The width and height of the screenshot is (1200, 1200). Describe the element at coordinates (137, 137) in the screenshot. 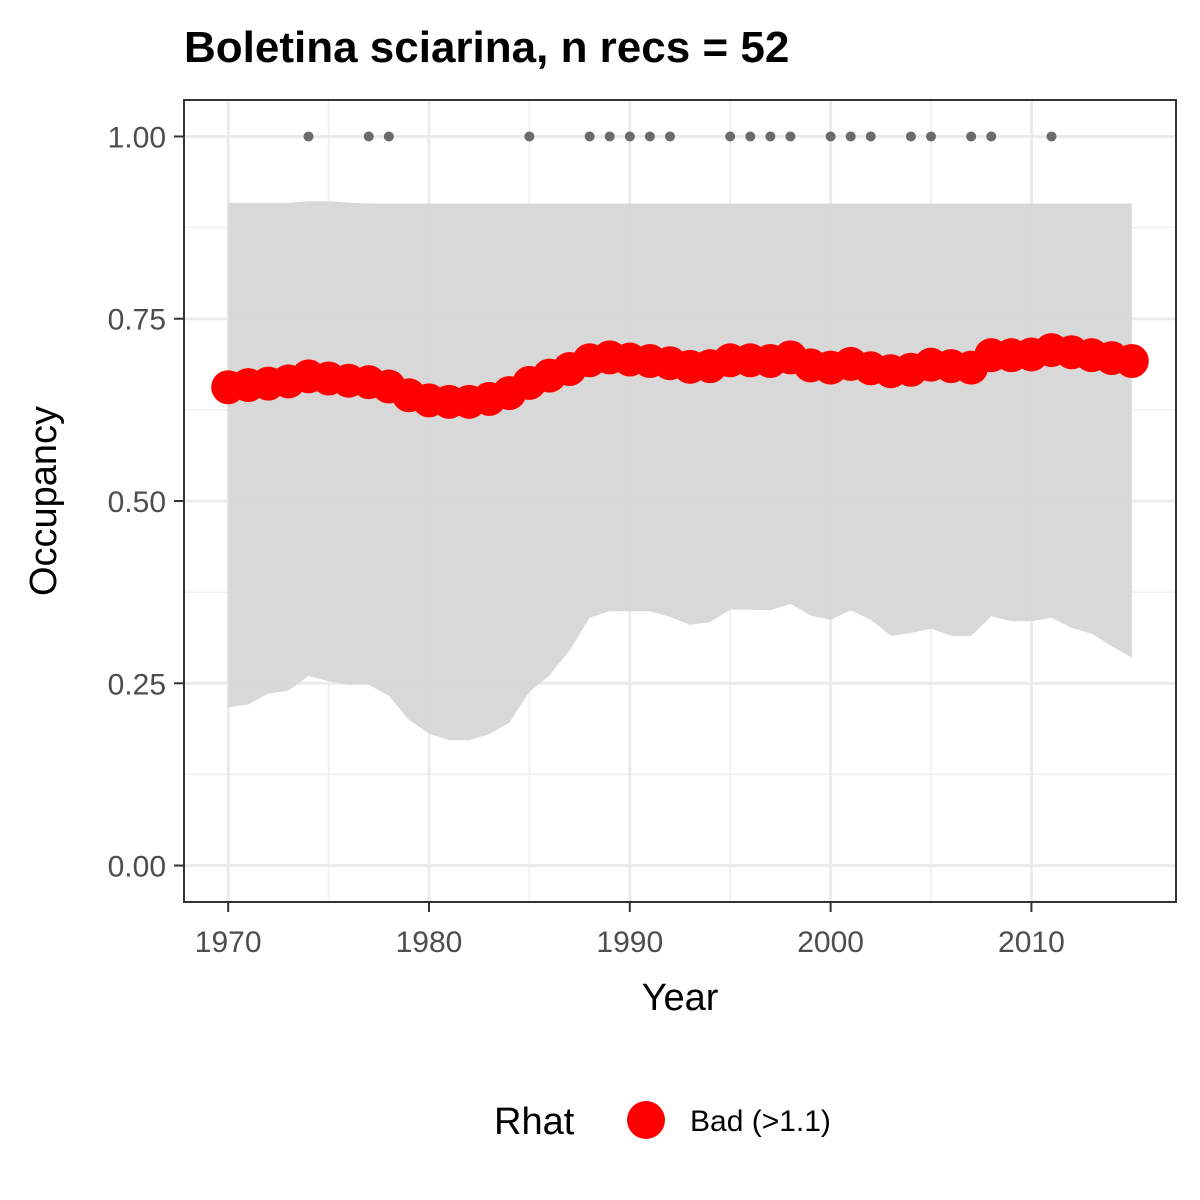

I see `y-tick-label: 1.00` at that location.